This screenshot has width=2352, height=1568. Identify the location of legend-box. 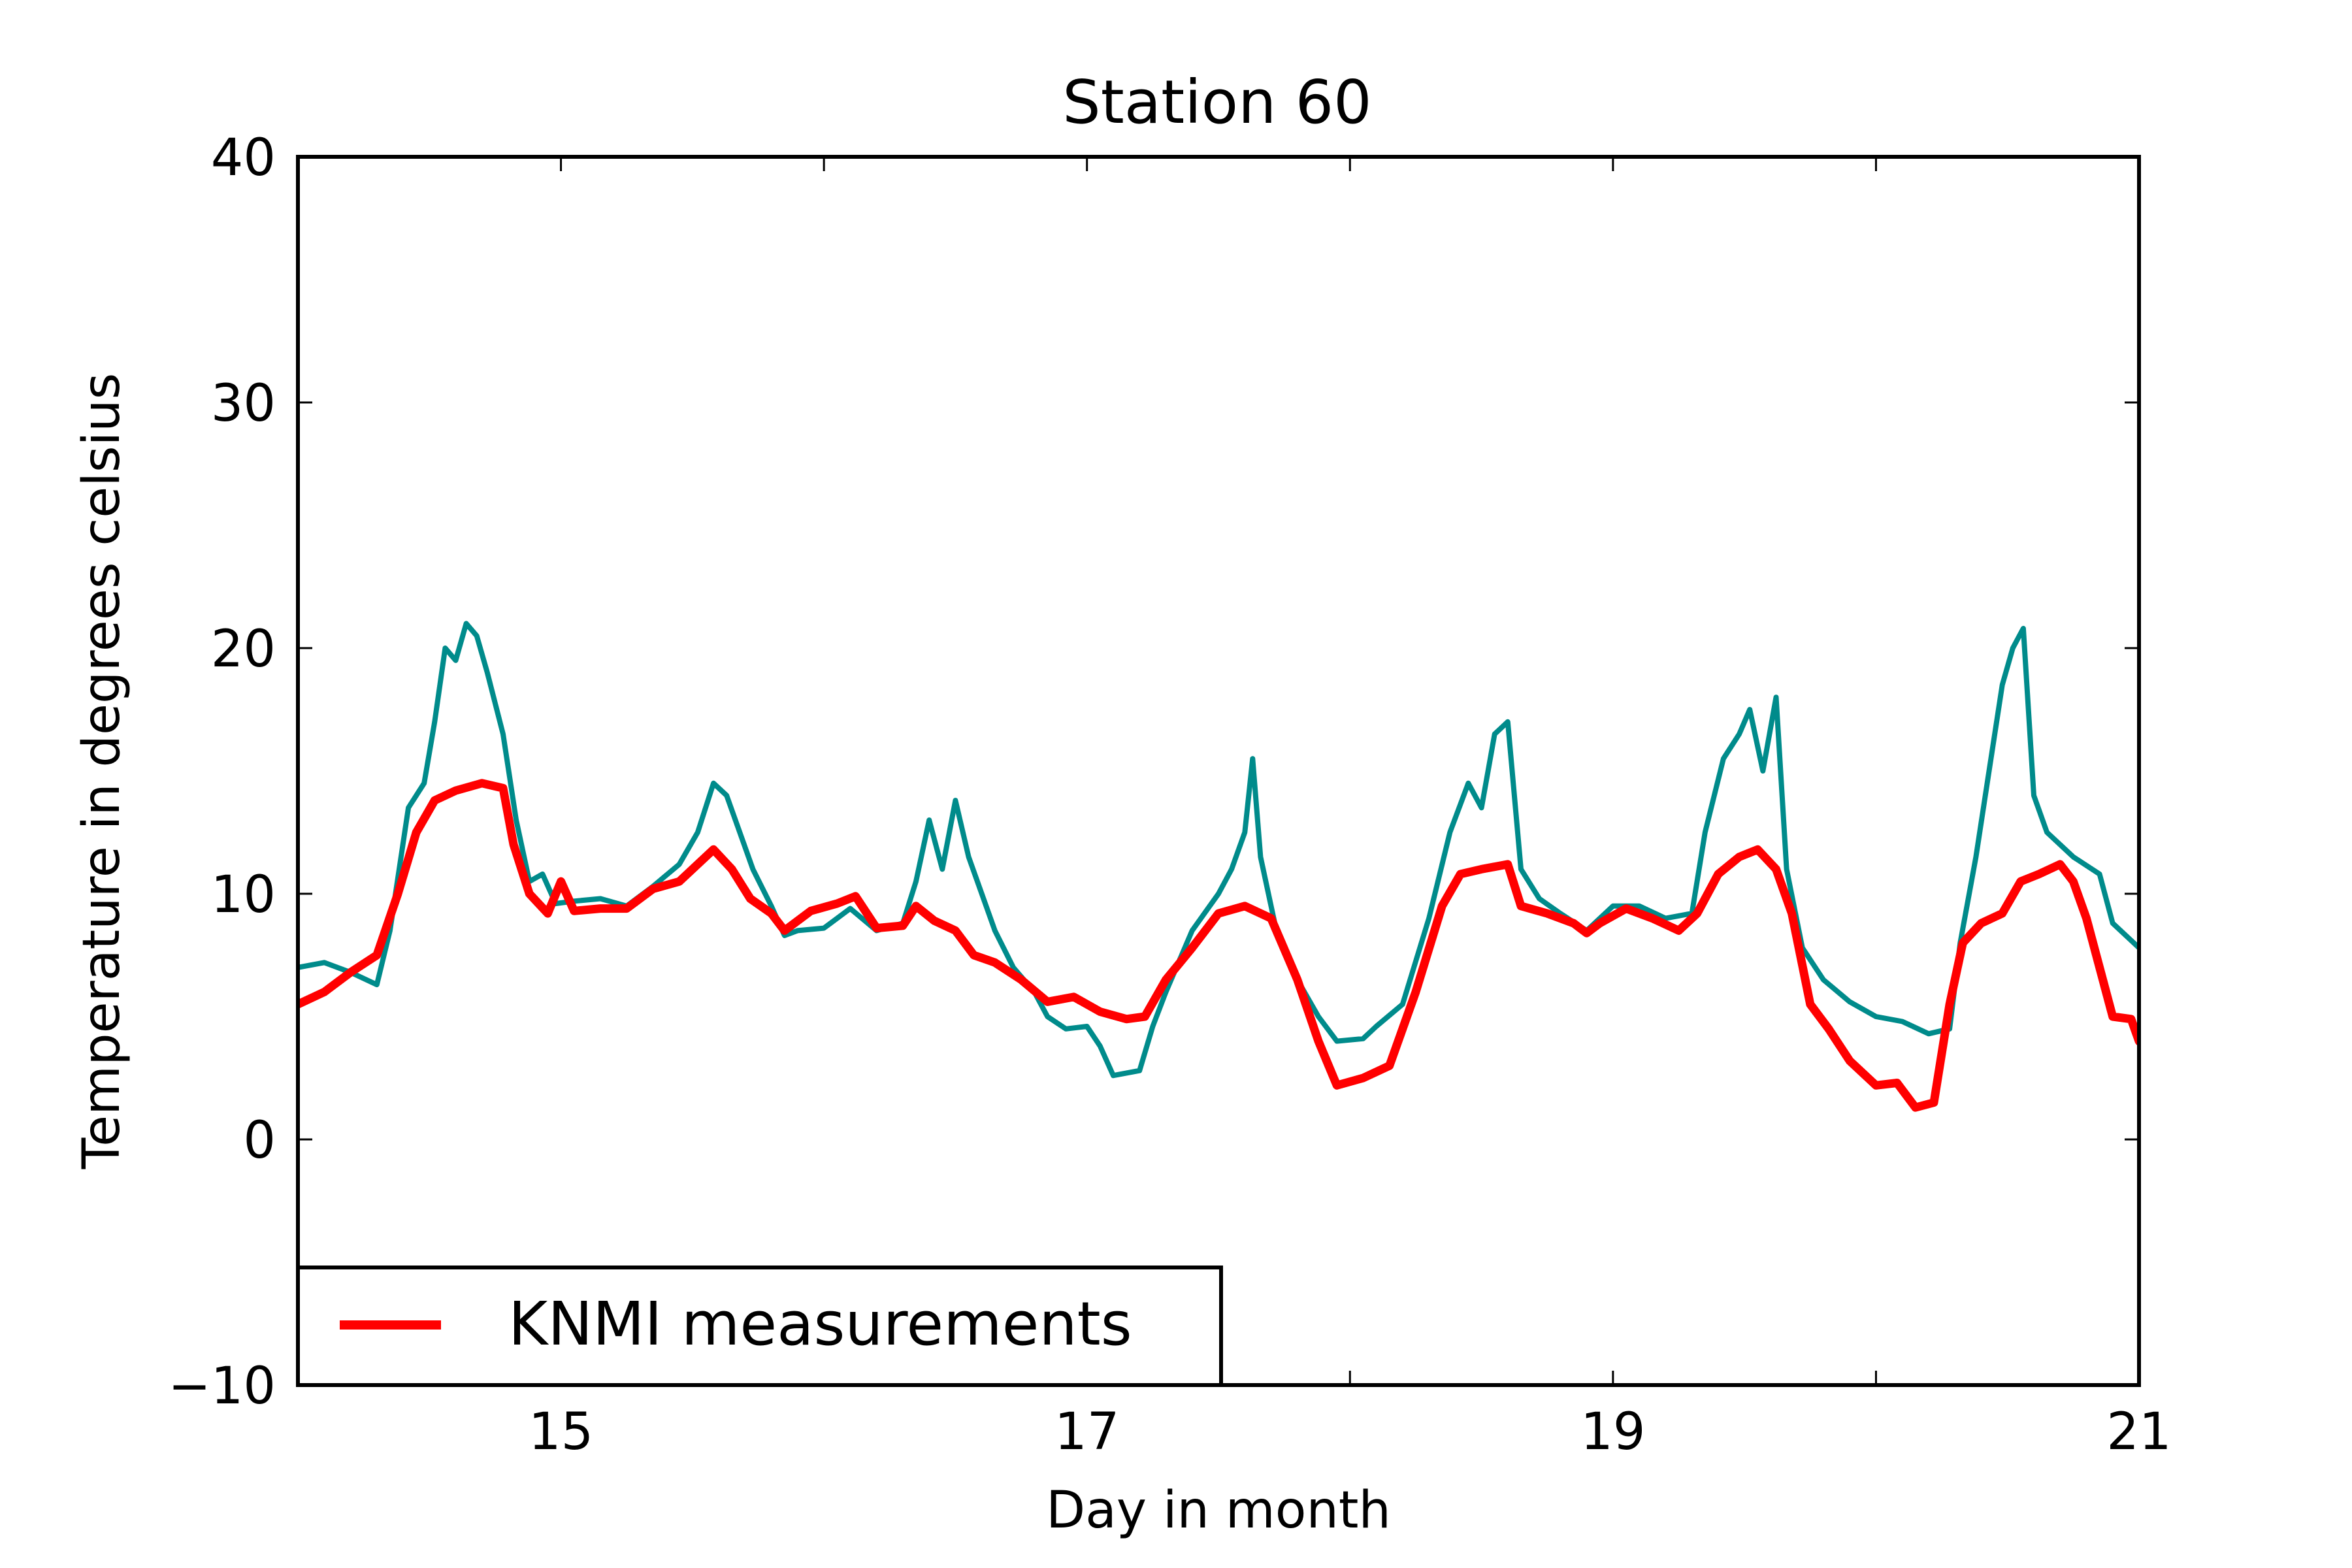
(759, 1326).